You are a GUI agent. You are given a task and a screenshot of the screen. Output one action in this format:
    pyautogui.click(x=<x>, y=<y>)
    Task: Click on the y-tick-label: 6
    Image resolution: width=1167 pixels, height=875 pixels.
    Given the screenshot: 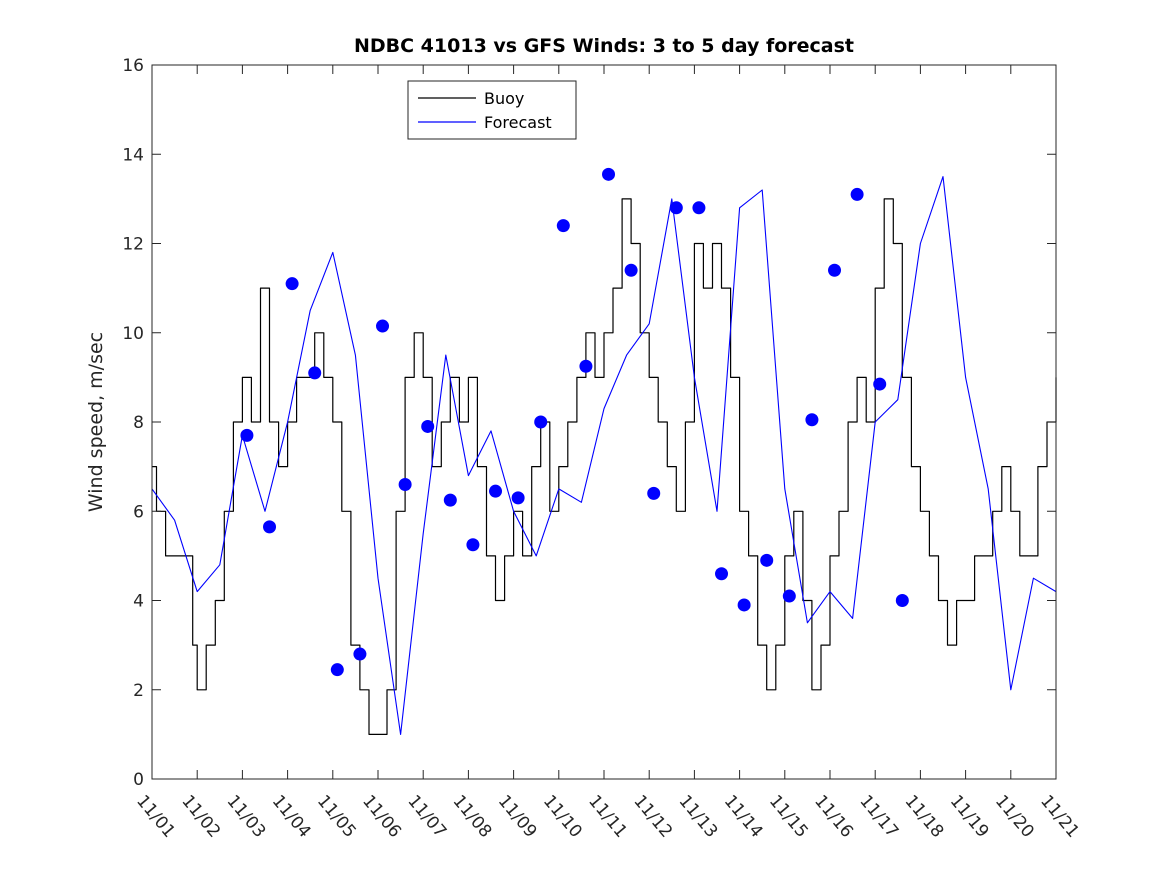 What is the action you would take?
    pyautogui.click(x=138, y=512)
    